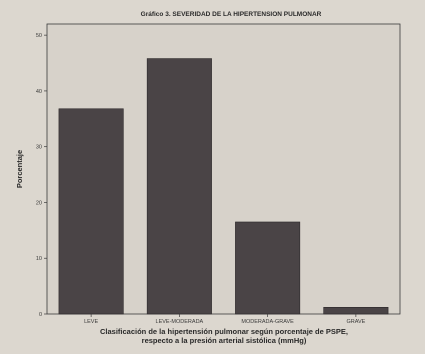 The image size is (425, 354). Describe the element at coordinates (91, 322) in the screenshot. I see `x-tick-label: LEVE` at that location.